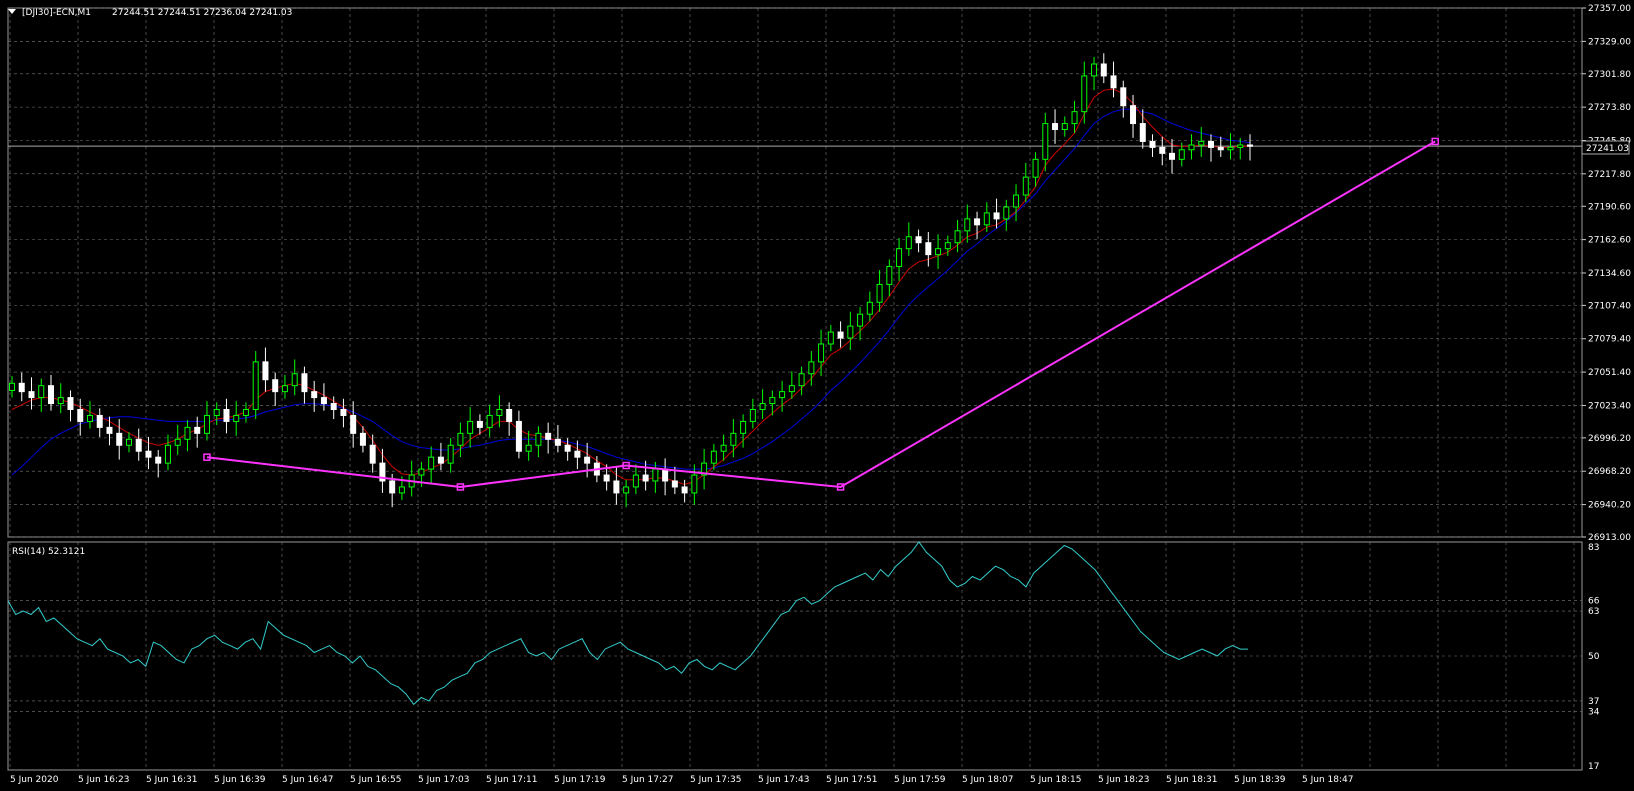  I want to click on time-tick-label: 5 Jun 16:55, so click(375, 780).